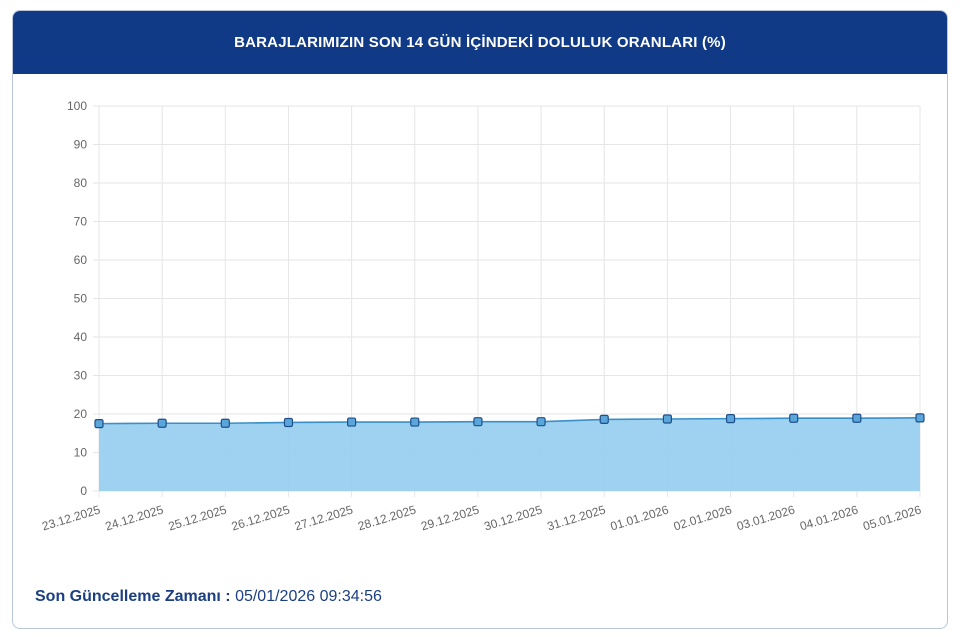 The height and width of the screenshot is (637, 960). Describe the element at coordinates (81, 260) in the screenshot. I see `y-tick-label: 60` at that location.